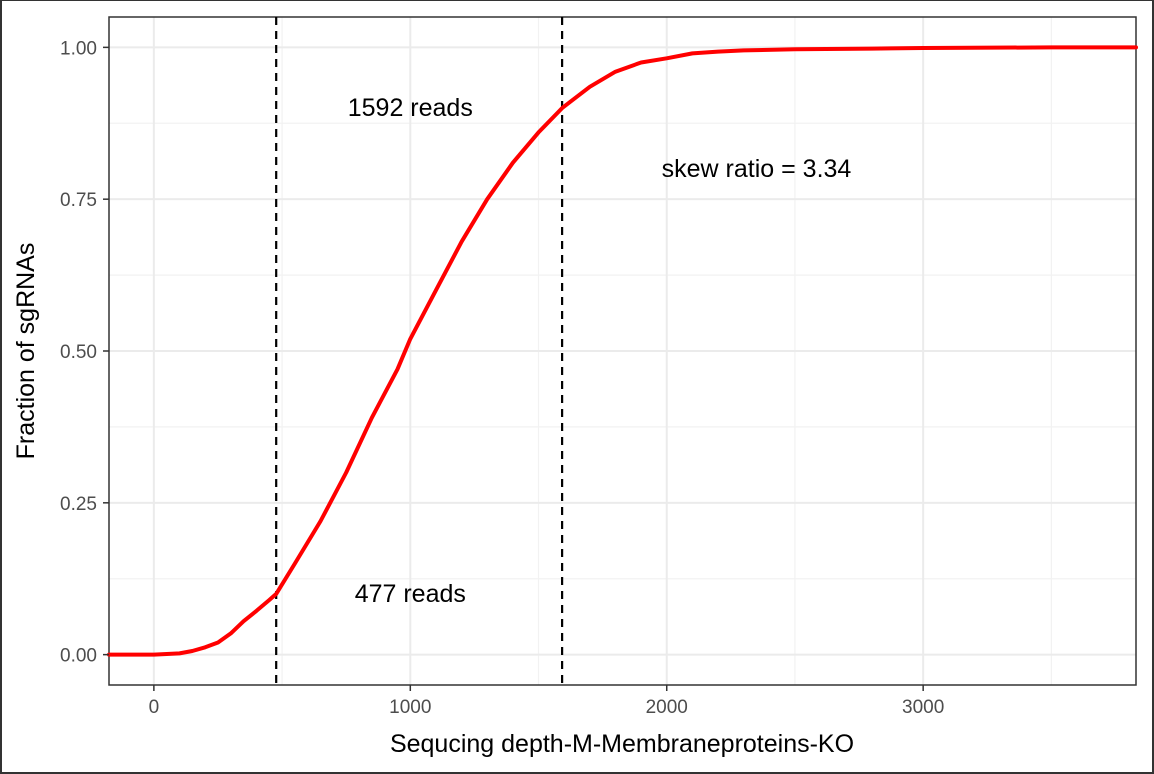 The height and width of the screenshot is (774, 1154). Describe the element at coordinates (26, 351) in the screenshot. I see `y-axis-title: Fraction of sgRNAs` at that location.